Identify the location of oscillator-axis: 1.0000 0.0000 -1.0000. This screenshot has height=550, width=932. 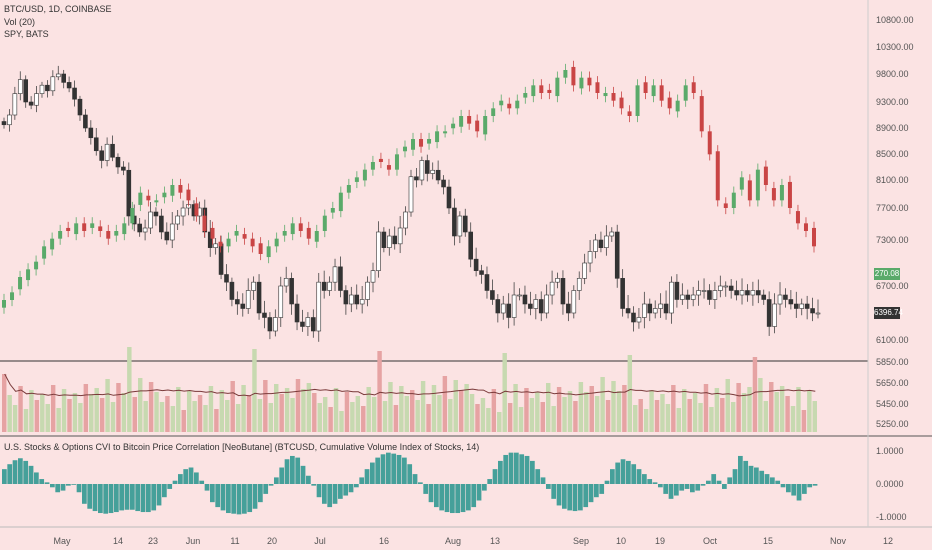
(891, 484).